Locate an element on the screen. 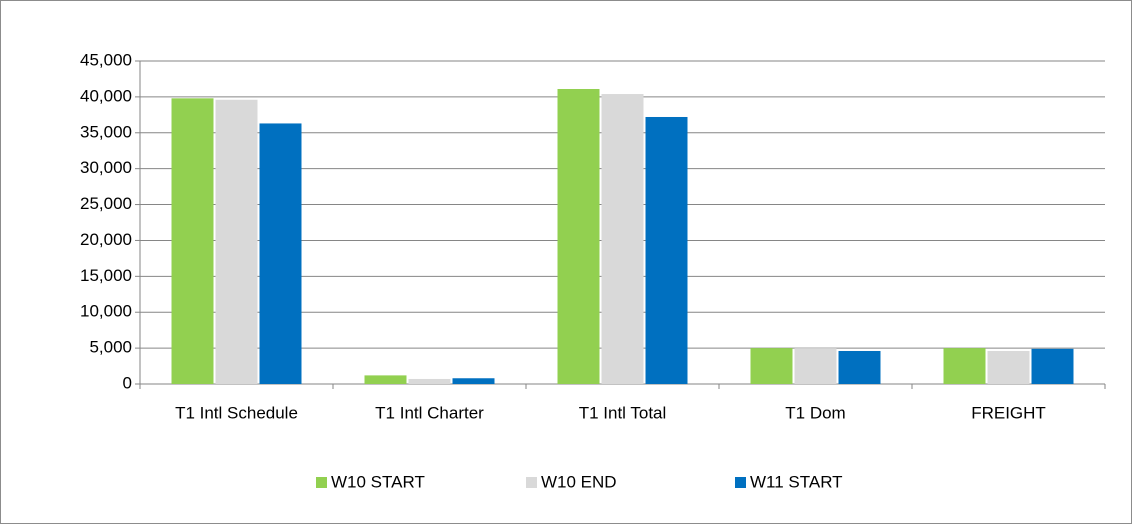 The height and width of the screenshot is (529, 1132). x-tick-label: T1 Dom is located at coordinates (815, 412).